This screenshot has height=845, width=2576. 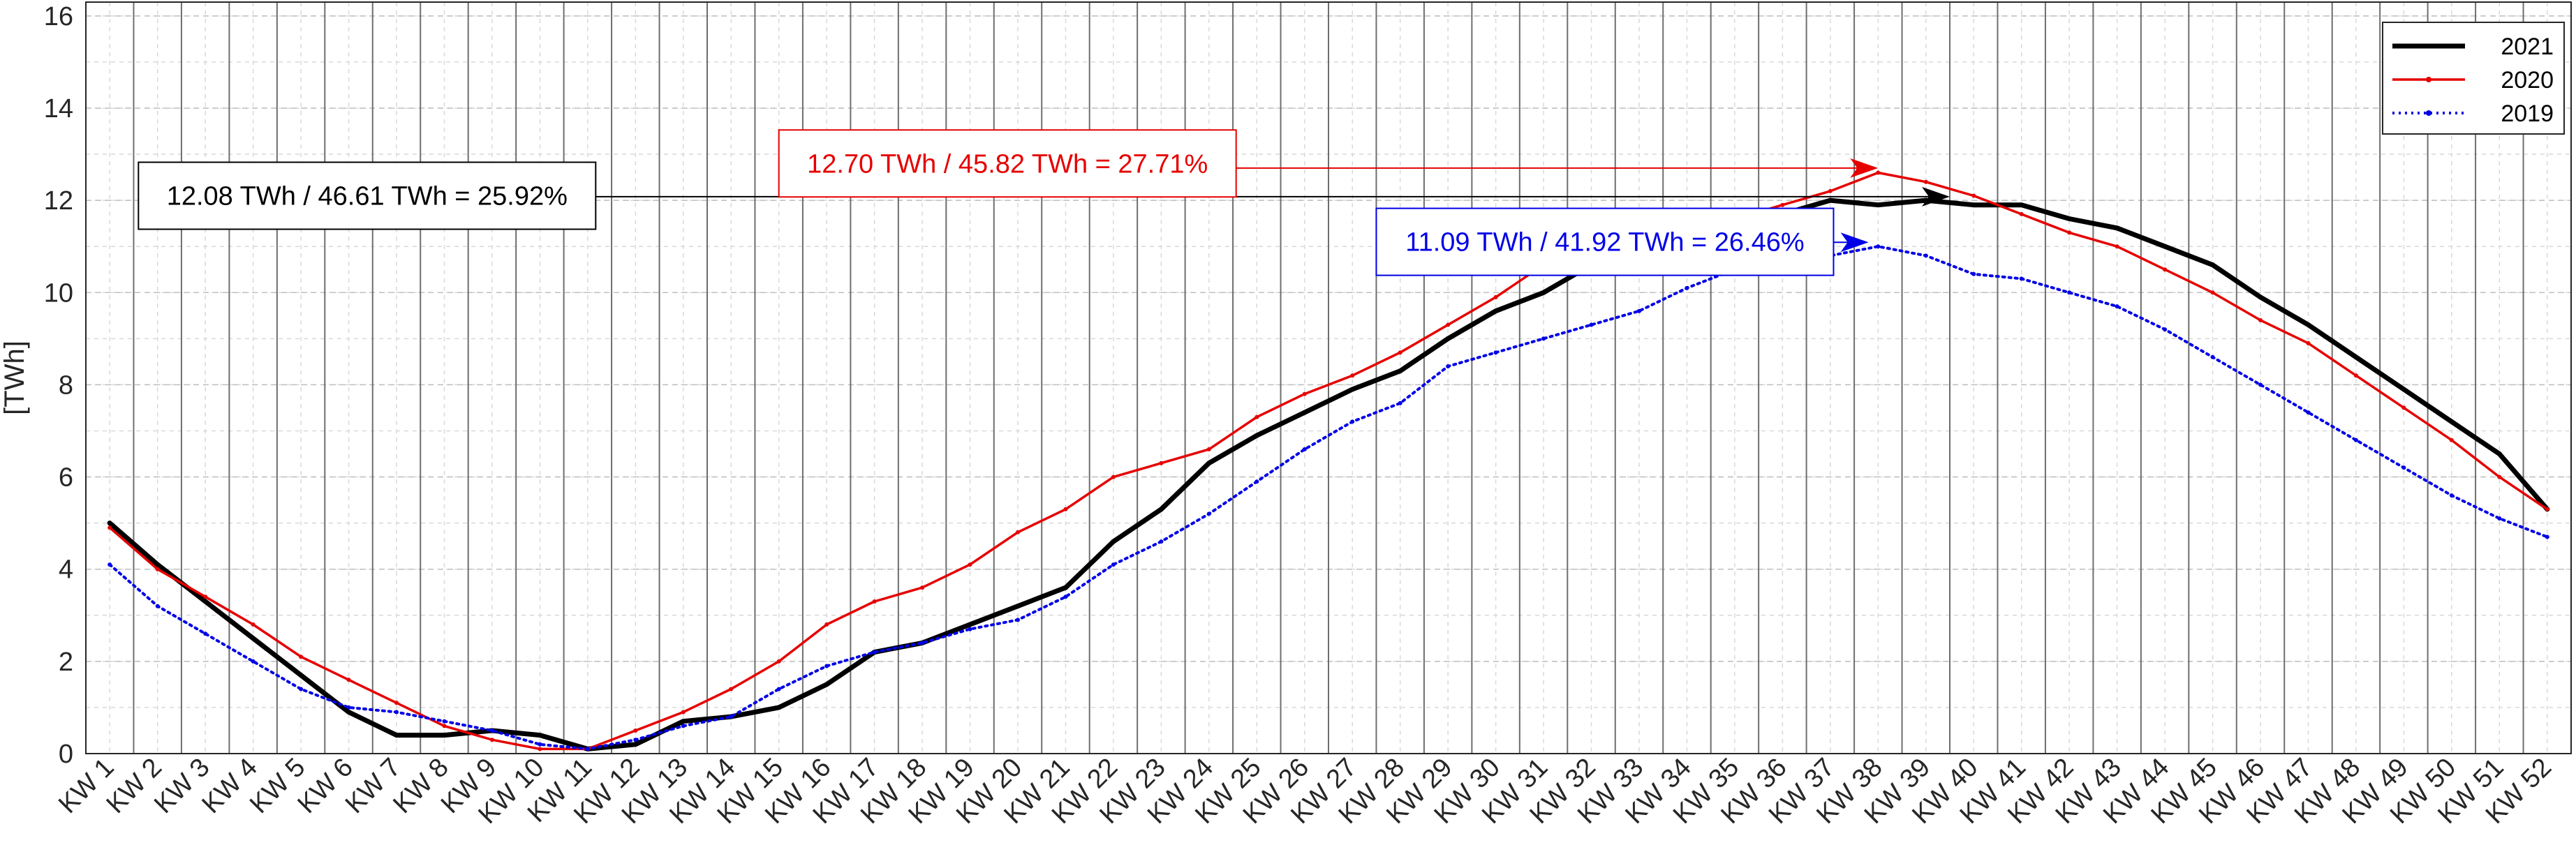 I want to click on annotation-text: 12.70 TWh / 45.82 TWh = 27.71%, so click(x=1007, y=164).